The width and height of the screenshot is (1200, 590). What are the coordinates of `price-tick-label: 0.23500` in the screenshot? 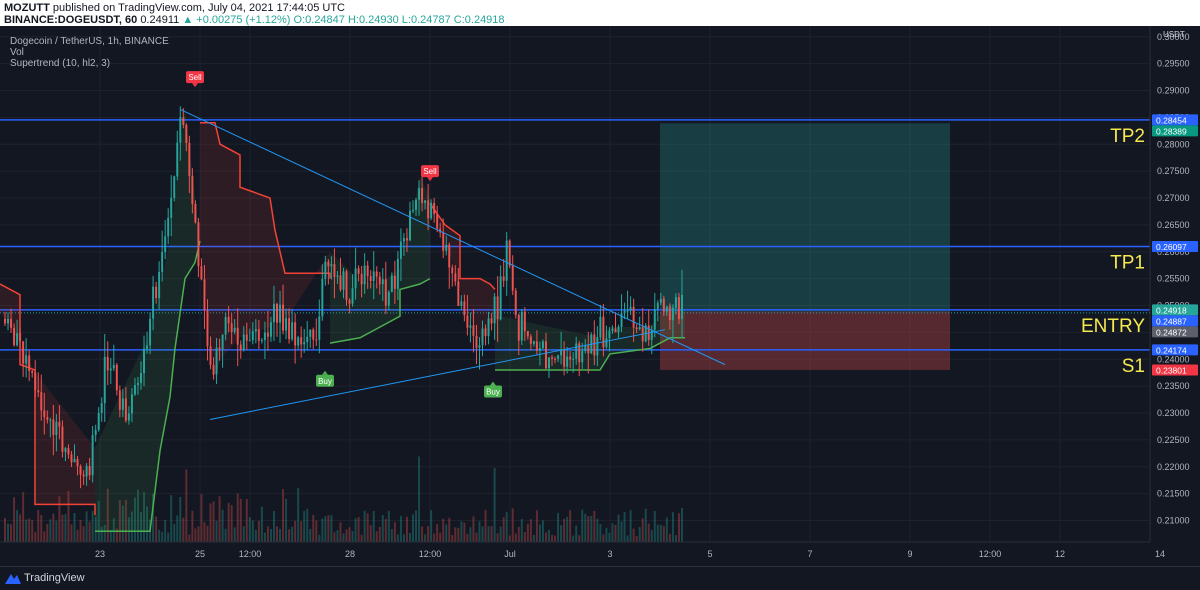 It's located at (1173, 386).